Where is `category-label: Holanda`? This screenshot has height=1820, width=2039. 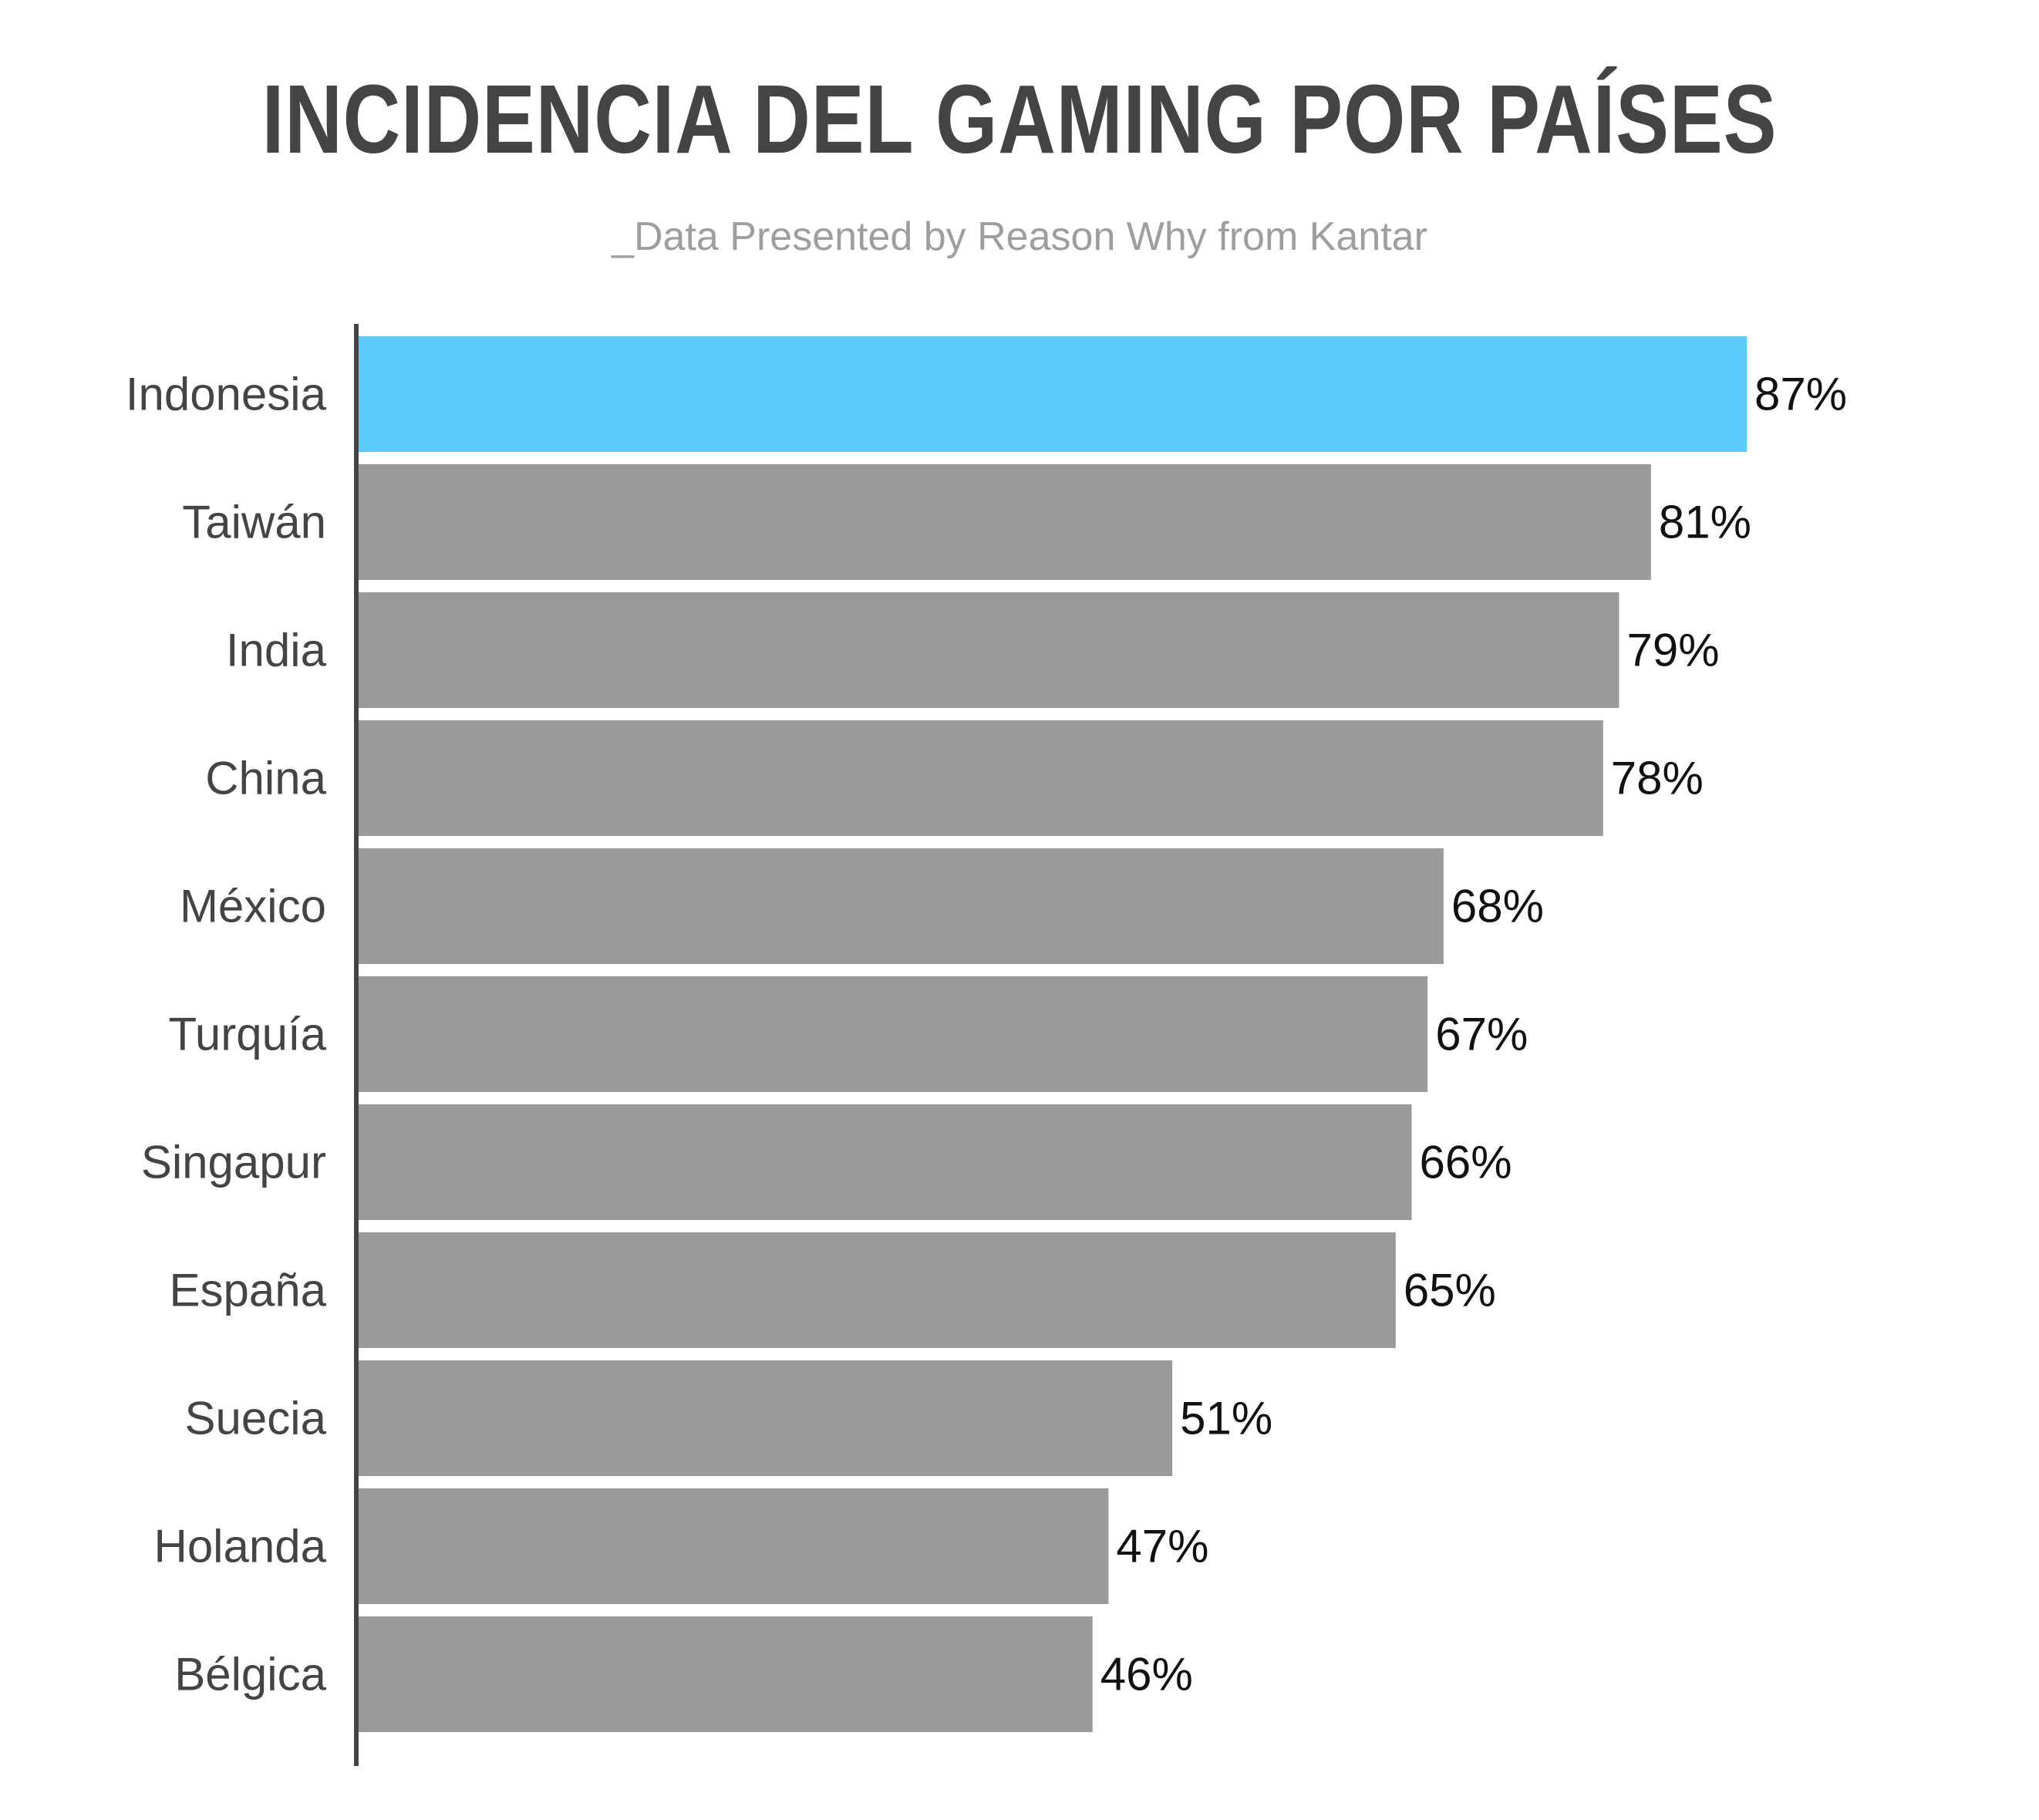 category-label: Holanda is located at coordinates (239, 1547).